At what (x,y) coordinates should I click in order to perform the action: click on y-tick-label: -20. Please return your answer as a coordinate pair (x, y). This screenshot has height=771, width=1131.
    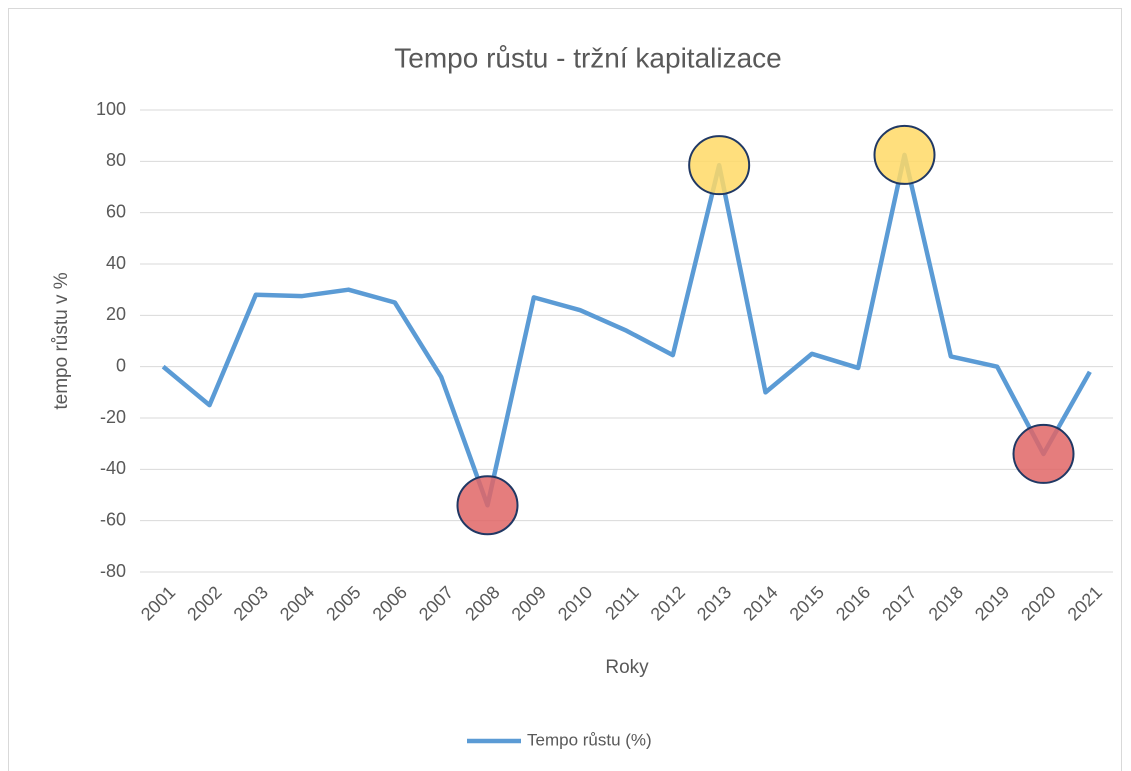
    Looking at the image, I should click on (113, 417).